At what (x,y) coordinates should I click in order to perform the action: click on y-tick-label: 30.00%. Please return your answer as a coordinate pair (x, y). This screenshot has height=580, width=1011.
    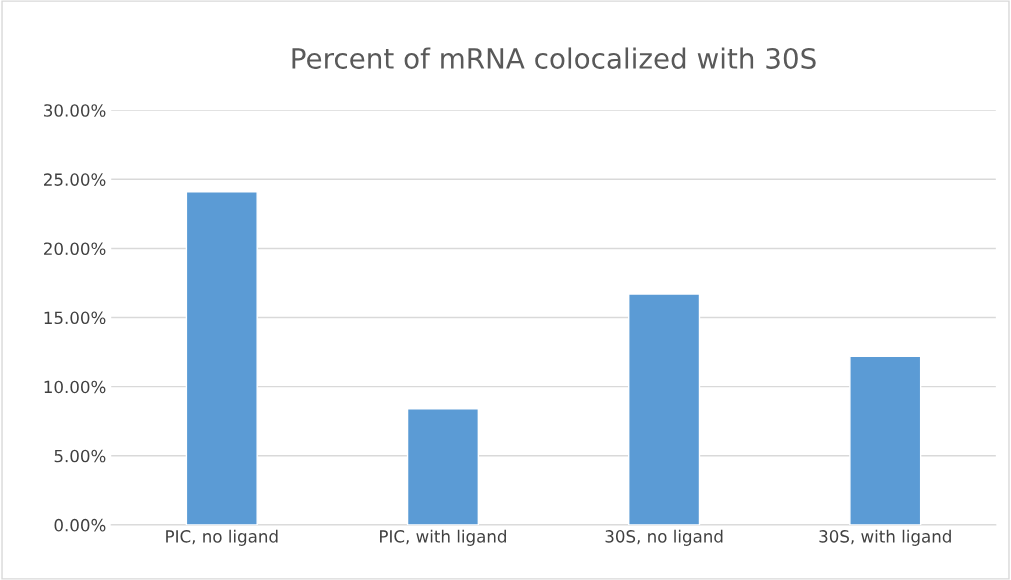
    Looking at the image, I should click on (75, 110).